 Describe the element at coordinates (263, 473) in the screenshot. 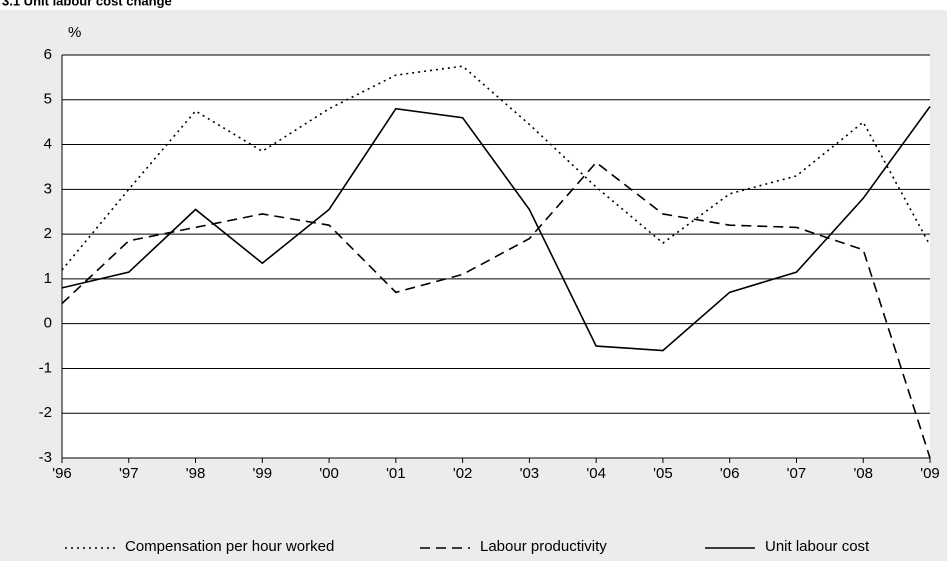

I see `x-tick-label: '99` at that location.